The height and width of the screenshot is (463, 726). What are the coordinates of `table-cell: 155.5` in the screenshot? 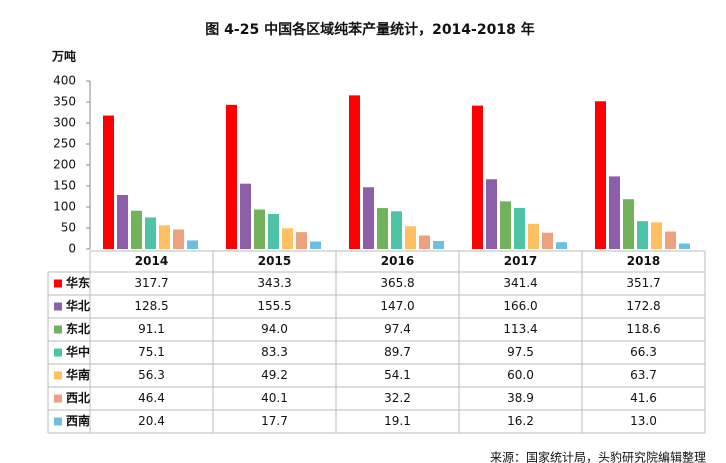 It's located at (274, 306).